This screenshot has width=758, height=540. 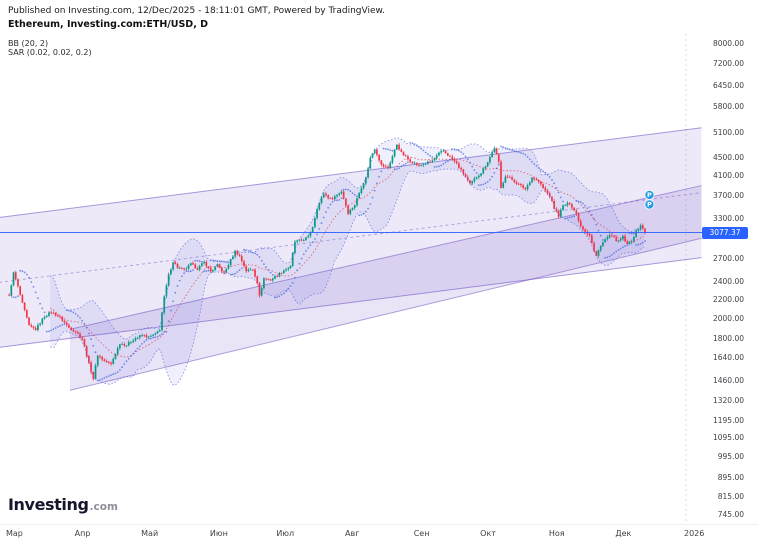 I want to click on price-axis-label: 4500.00, so click(x=728, y=157).